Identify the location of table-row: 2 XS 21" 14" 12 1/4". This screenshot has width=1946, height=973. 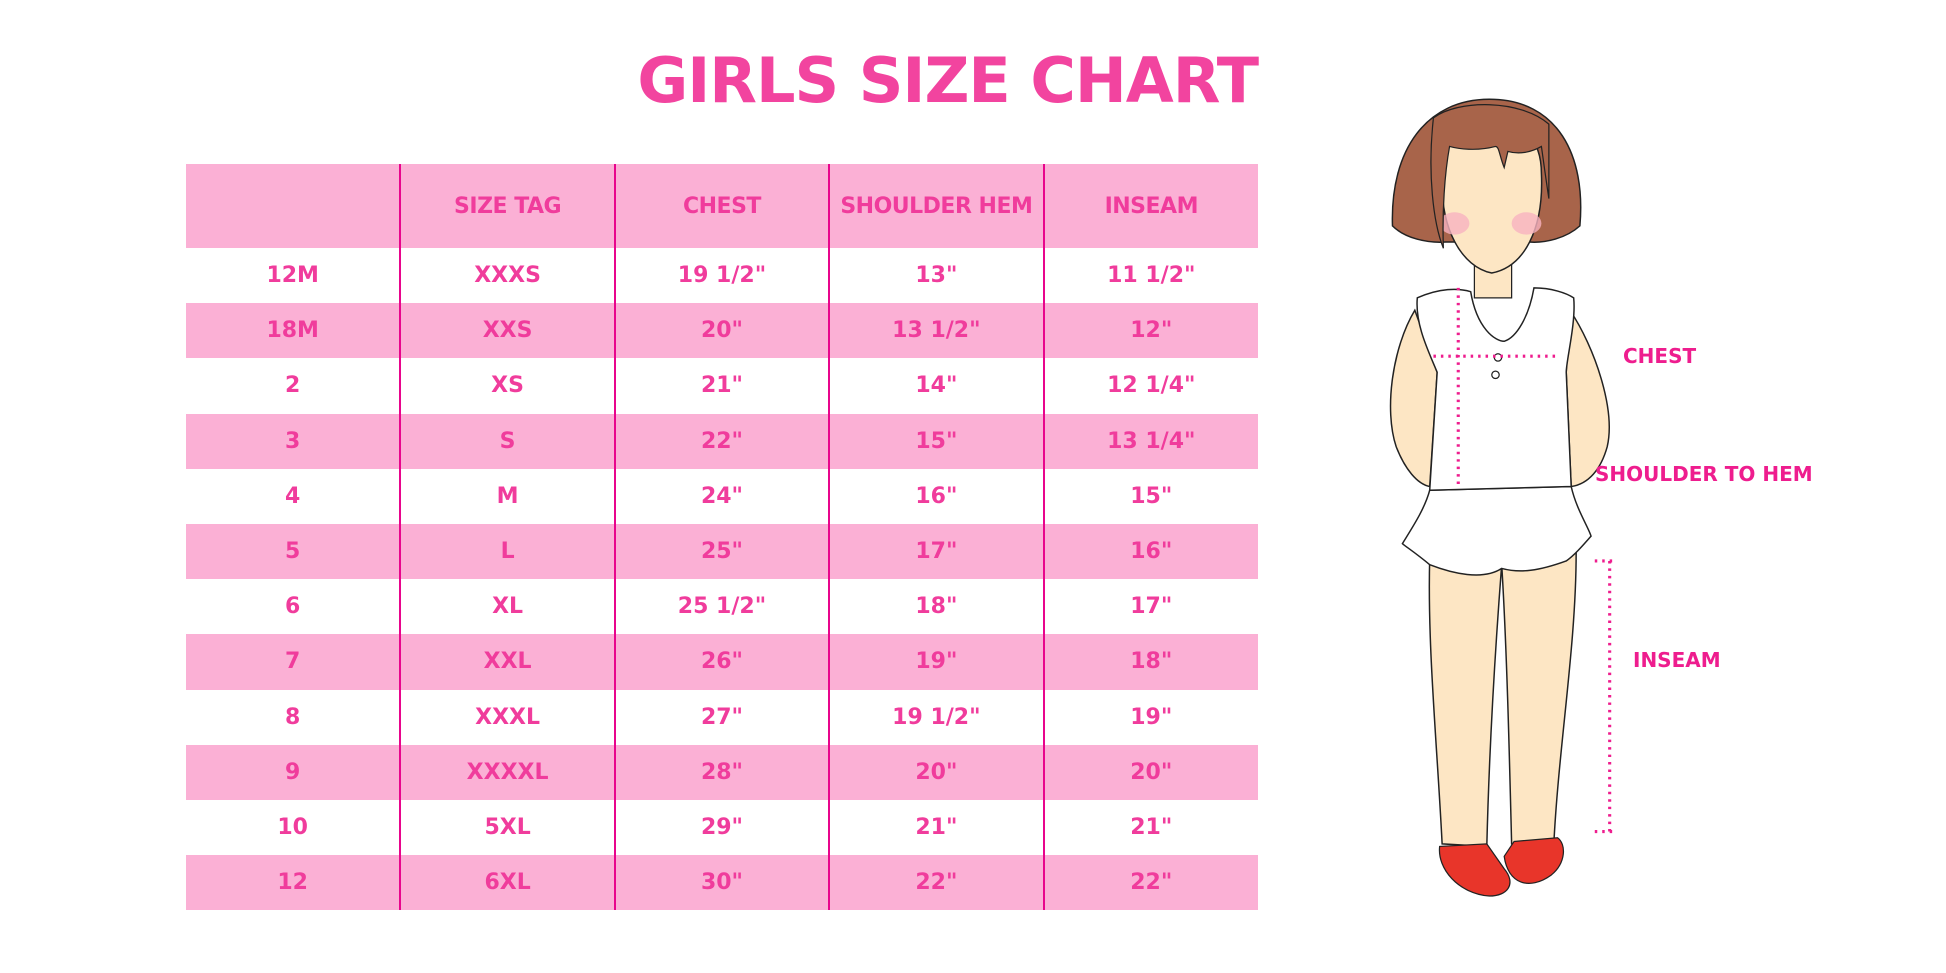
(722, 386).